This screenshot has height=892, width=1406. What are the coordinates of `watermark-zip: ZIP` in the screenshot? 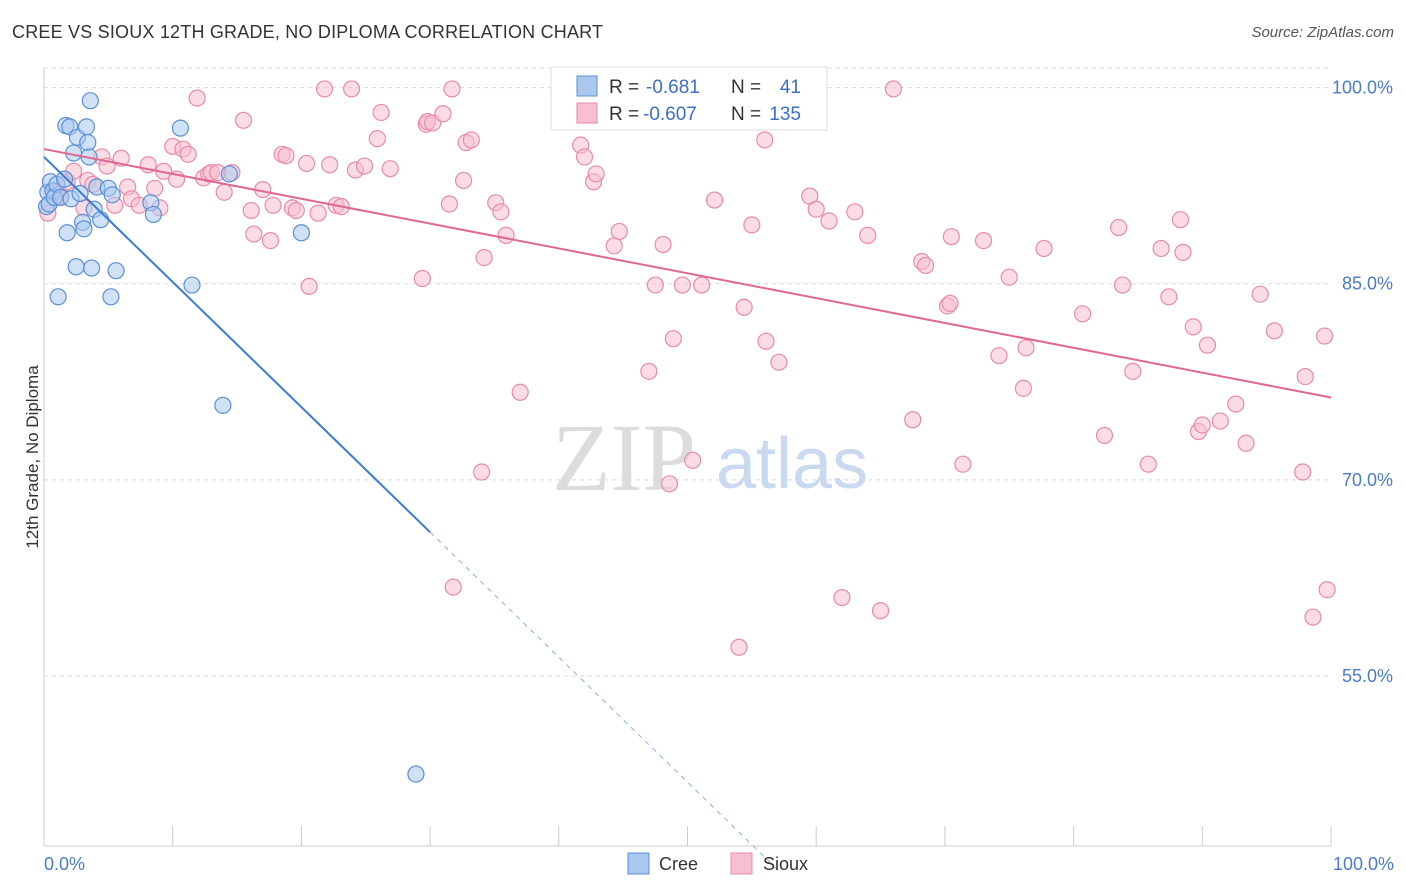 It's located at (624, 457).